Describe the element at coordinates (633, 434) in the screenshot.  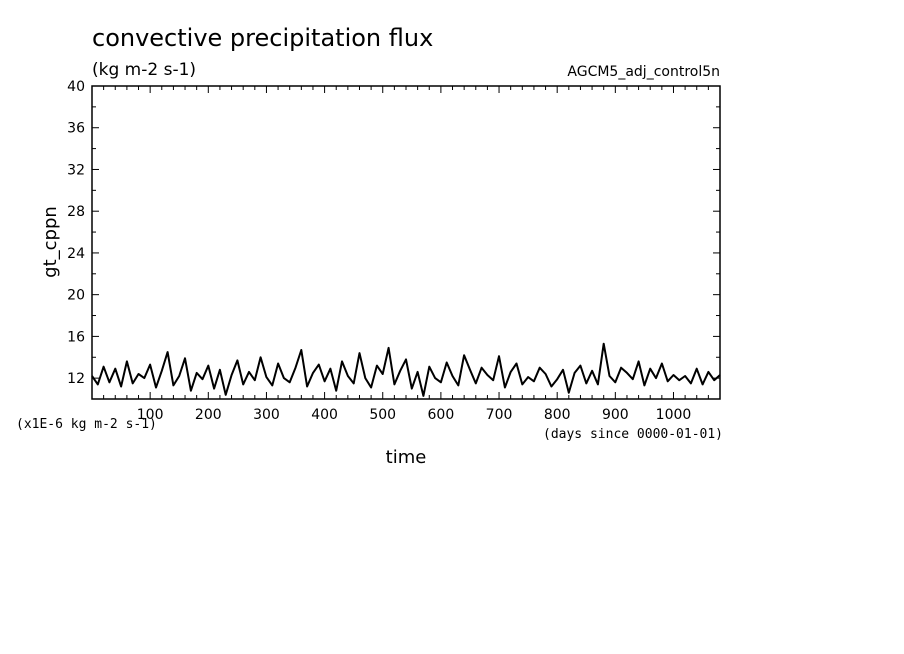
I see `x-unit-note: (days since 0000-01-01)` at that location.